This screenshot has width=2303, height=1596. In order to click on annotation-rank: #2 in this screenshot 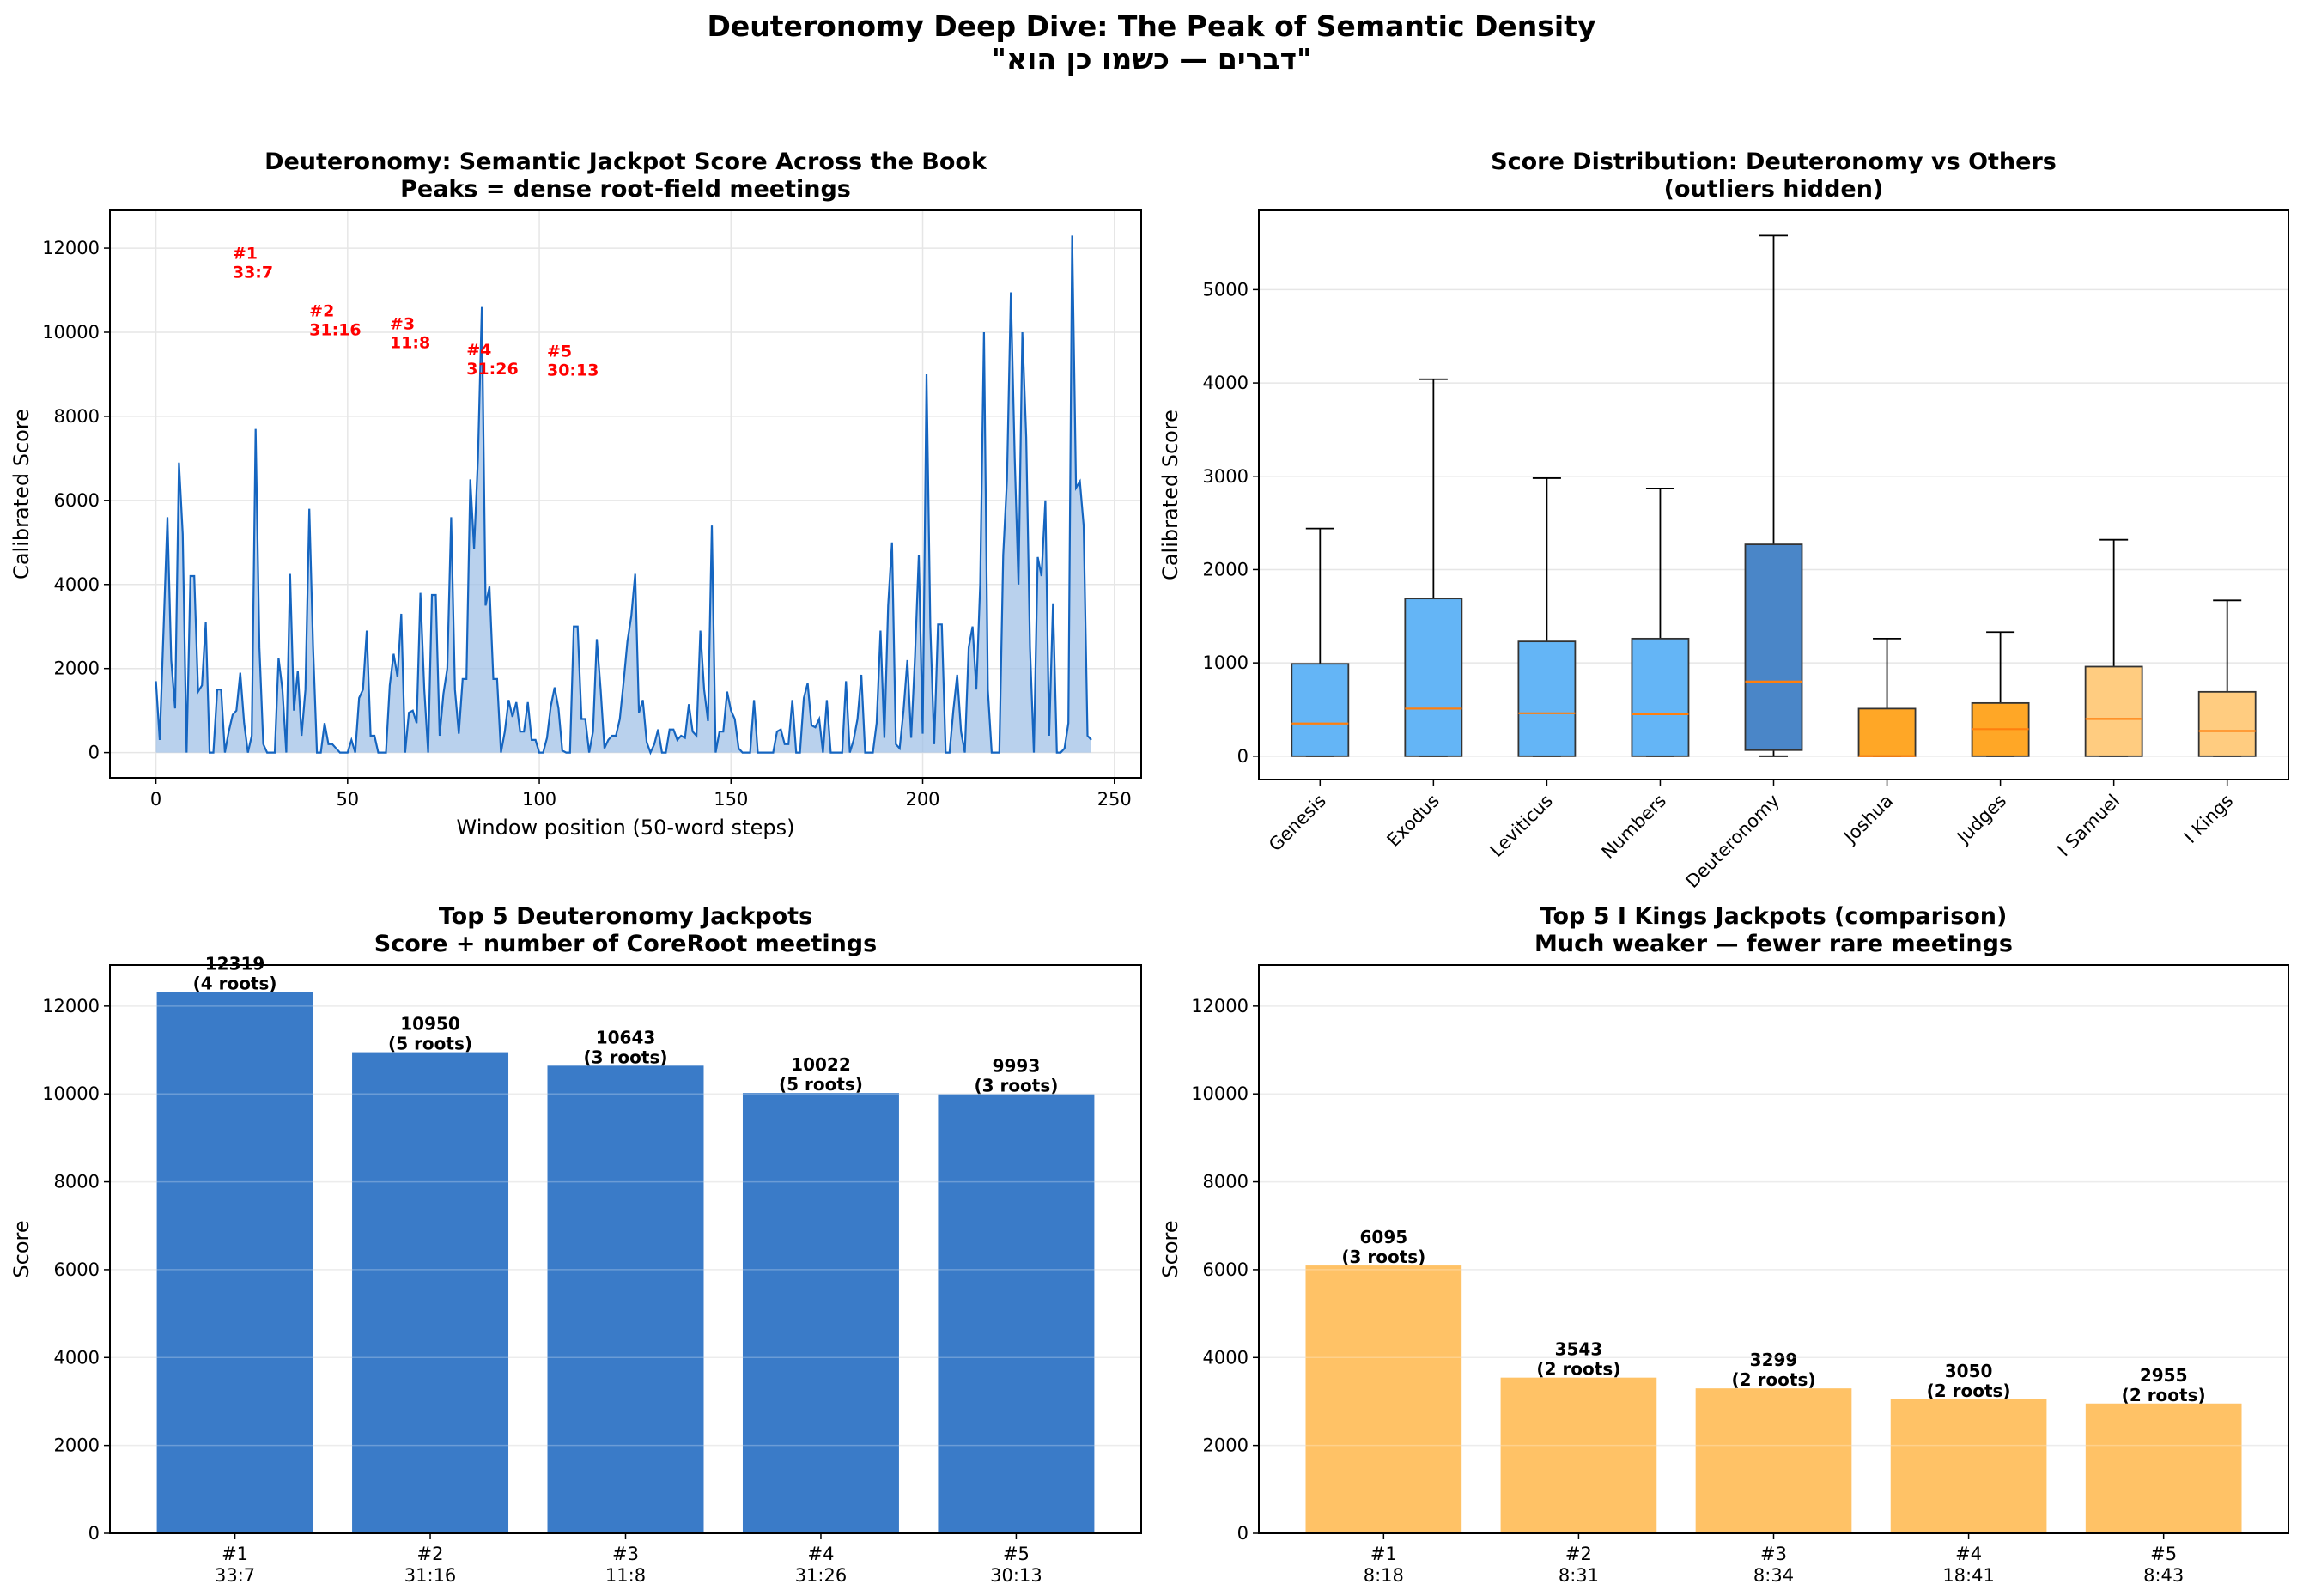, I will do `click(322, 310)`.